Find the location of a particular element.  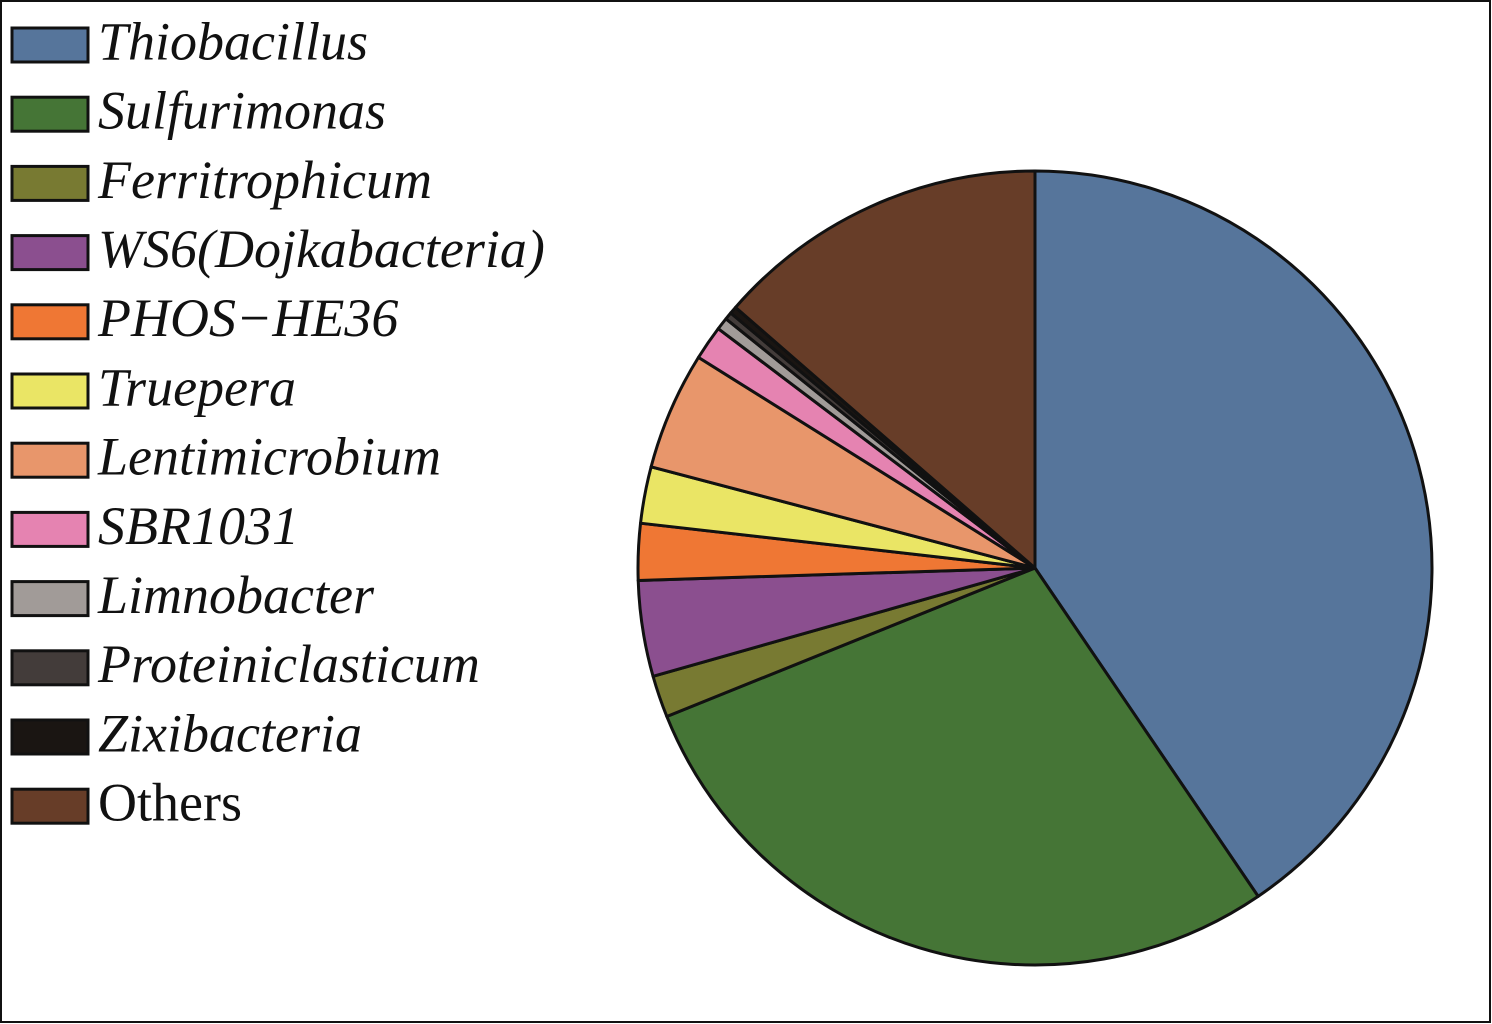

legend-label: SBR1031 is located at coordinates (198, 526).